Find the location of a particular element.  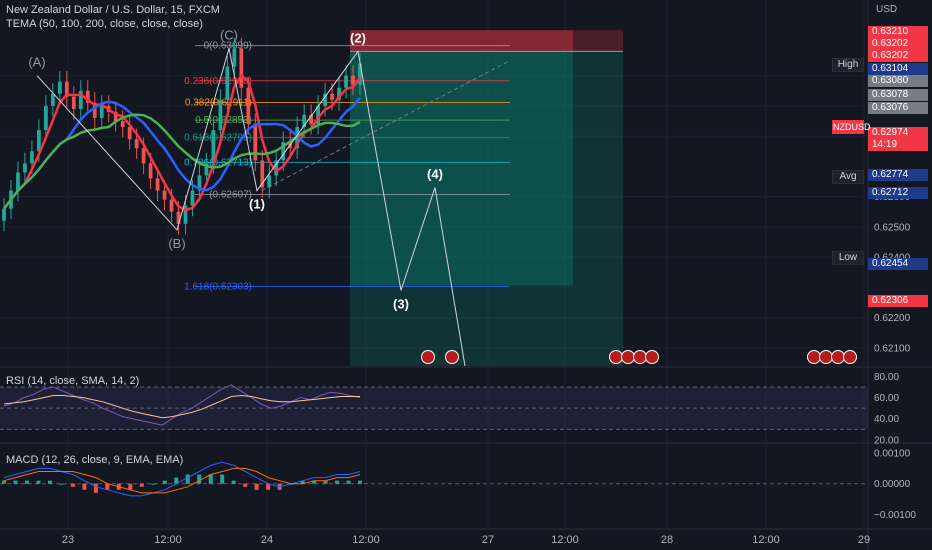

tema-200-line is located at coordinates (182, 161).